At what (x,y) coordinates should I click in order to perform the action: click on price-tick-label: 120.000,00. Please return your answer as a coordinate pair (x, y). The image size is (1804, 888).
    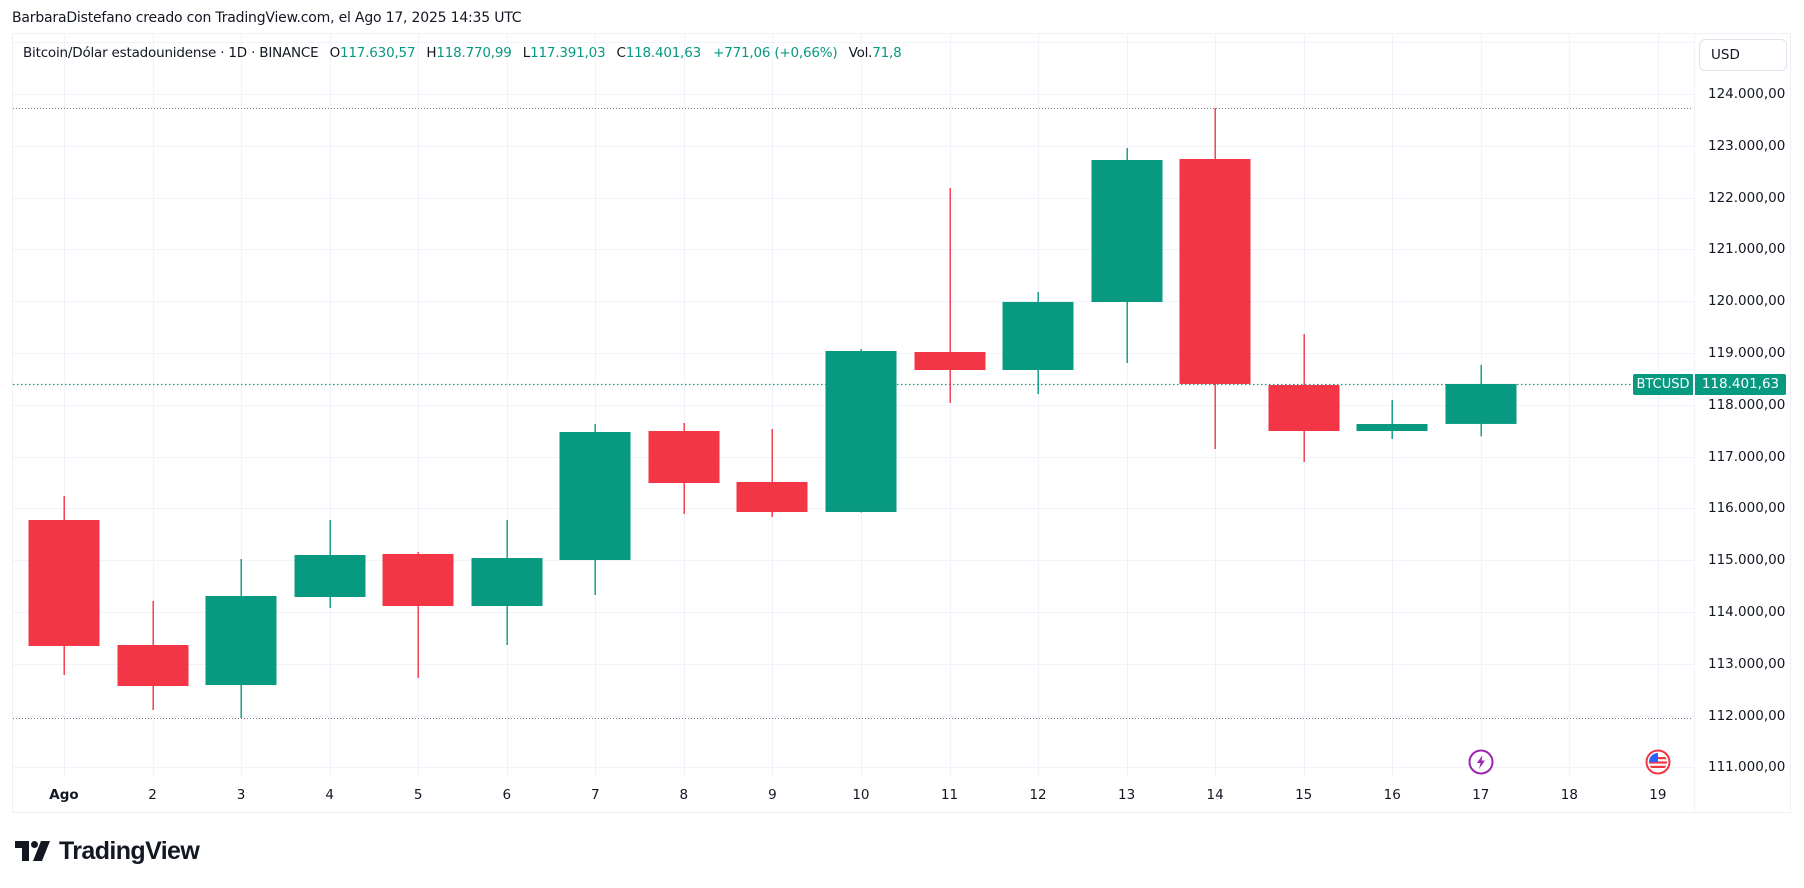
    Looking at the image, I should click on (1747, 301).